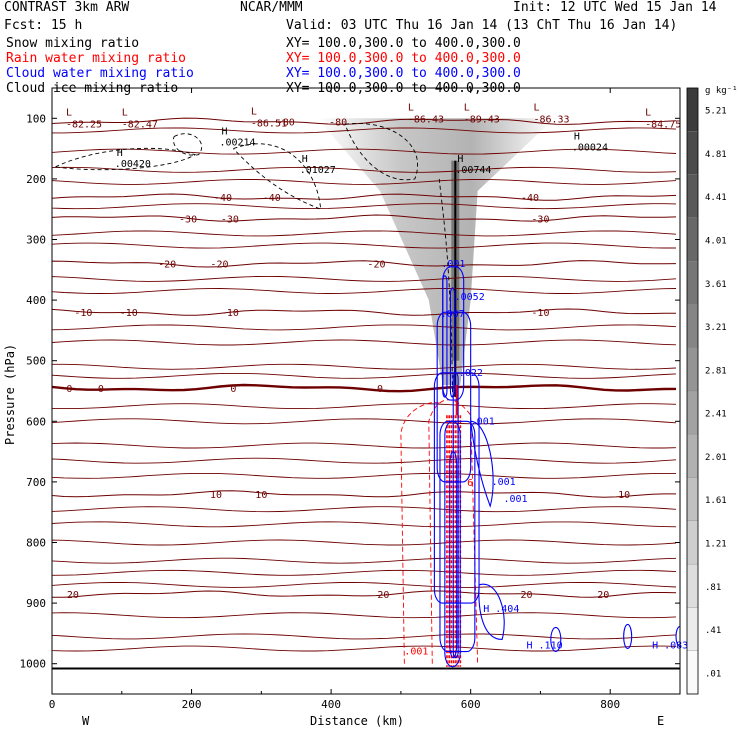  I want to click on y-tick-label: 700, so click(36, 482).